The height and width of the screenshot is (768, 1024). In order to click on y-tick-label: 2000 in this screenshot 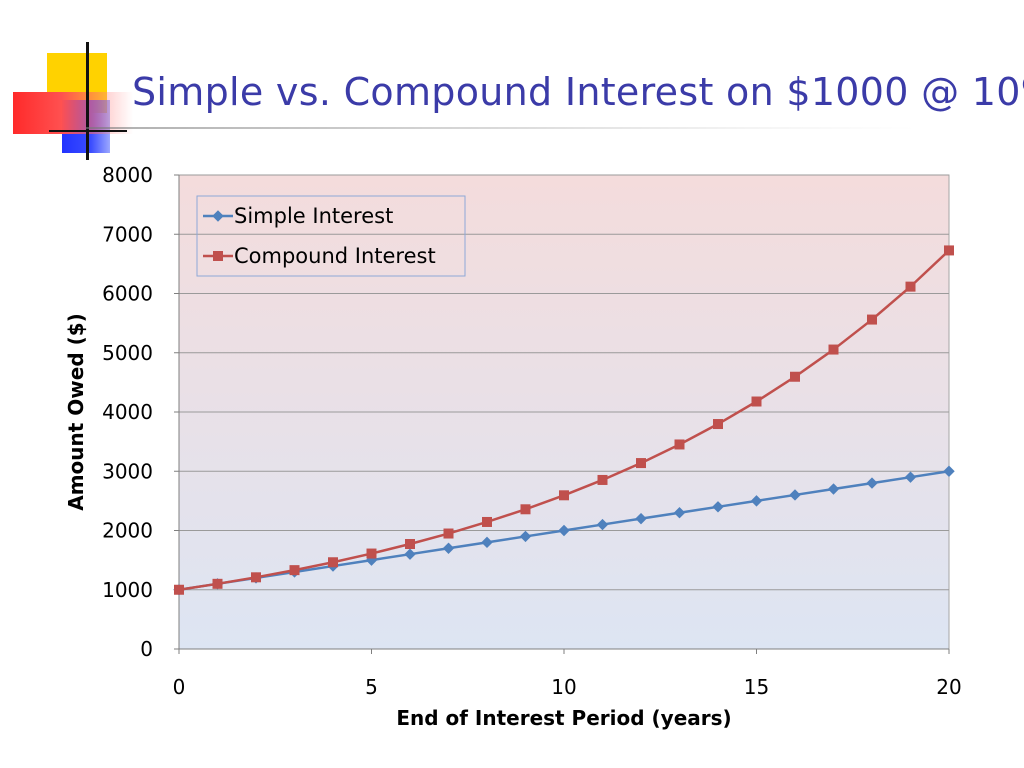, I will do `click(127, 531)`.